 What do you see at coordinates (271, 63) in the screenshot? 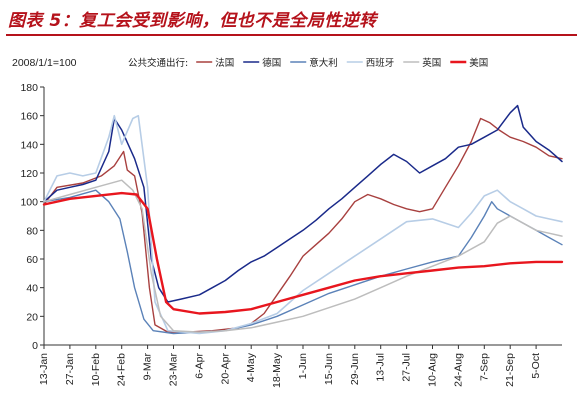
I see `legend-entry: 德国` at bounding box center [271, 63].